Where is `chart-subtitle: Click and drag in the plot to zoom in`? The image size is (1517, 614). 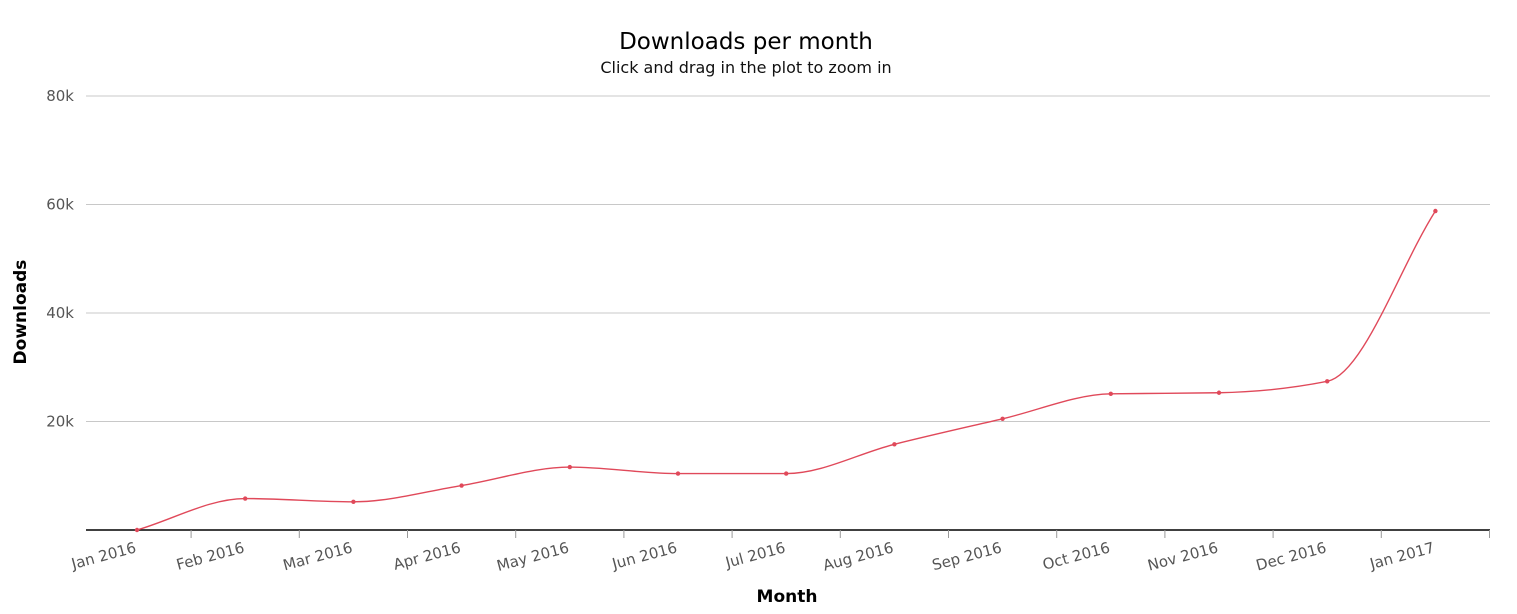 chart-subtitle: Click and drag in the plot to zoom in is located at coordinates (745, 67).